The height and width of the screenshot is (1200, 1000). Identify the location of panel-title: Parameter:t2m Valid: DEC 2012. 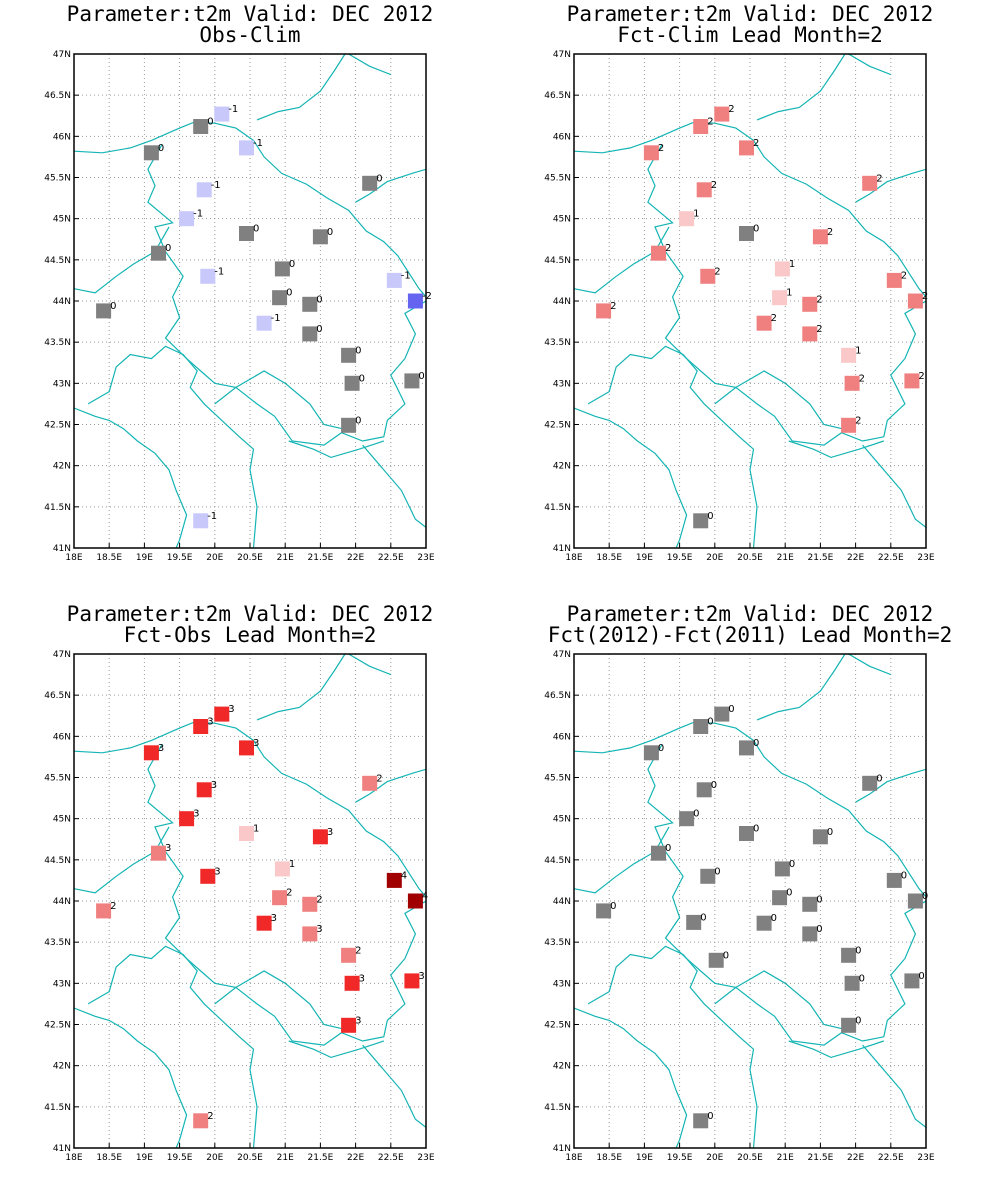
(750, 14).